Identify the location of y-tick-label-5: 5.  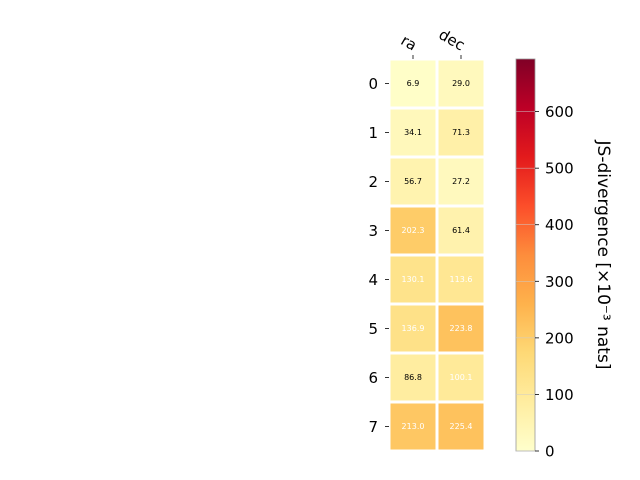
(373, 329).